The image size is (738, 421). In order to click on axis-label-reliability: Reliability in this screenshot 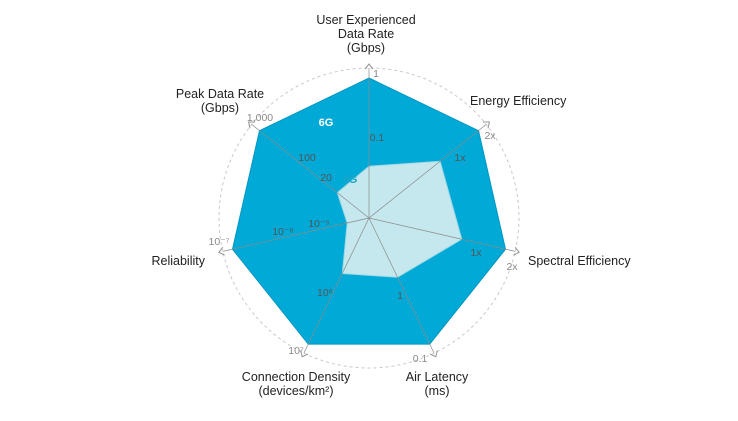, I will do `click(179, 261)`.